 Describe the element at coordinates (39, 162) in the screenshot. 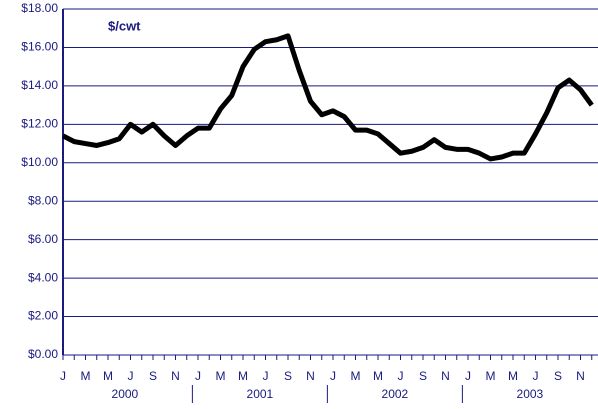

I see `y-tick-label: $10.00` at that location.